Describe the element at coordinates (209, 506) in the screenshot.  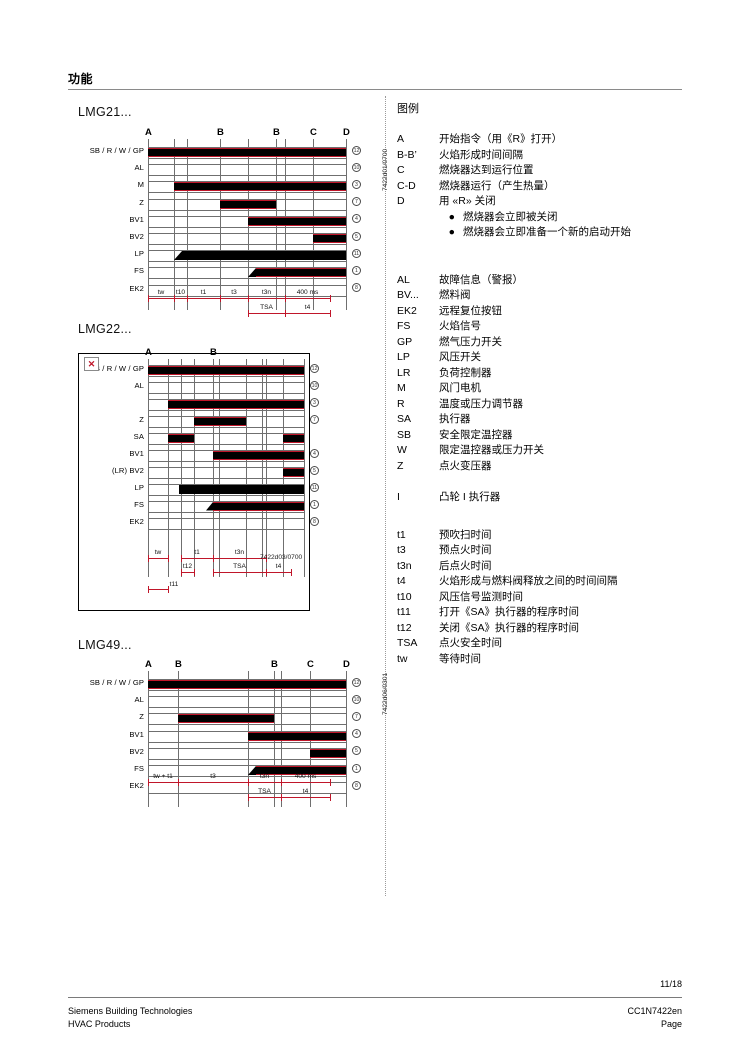
I see `signal-ramp` at that location.